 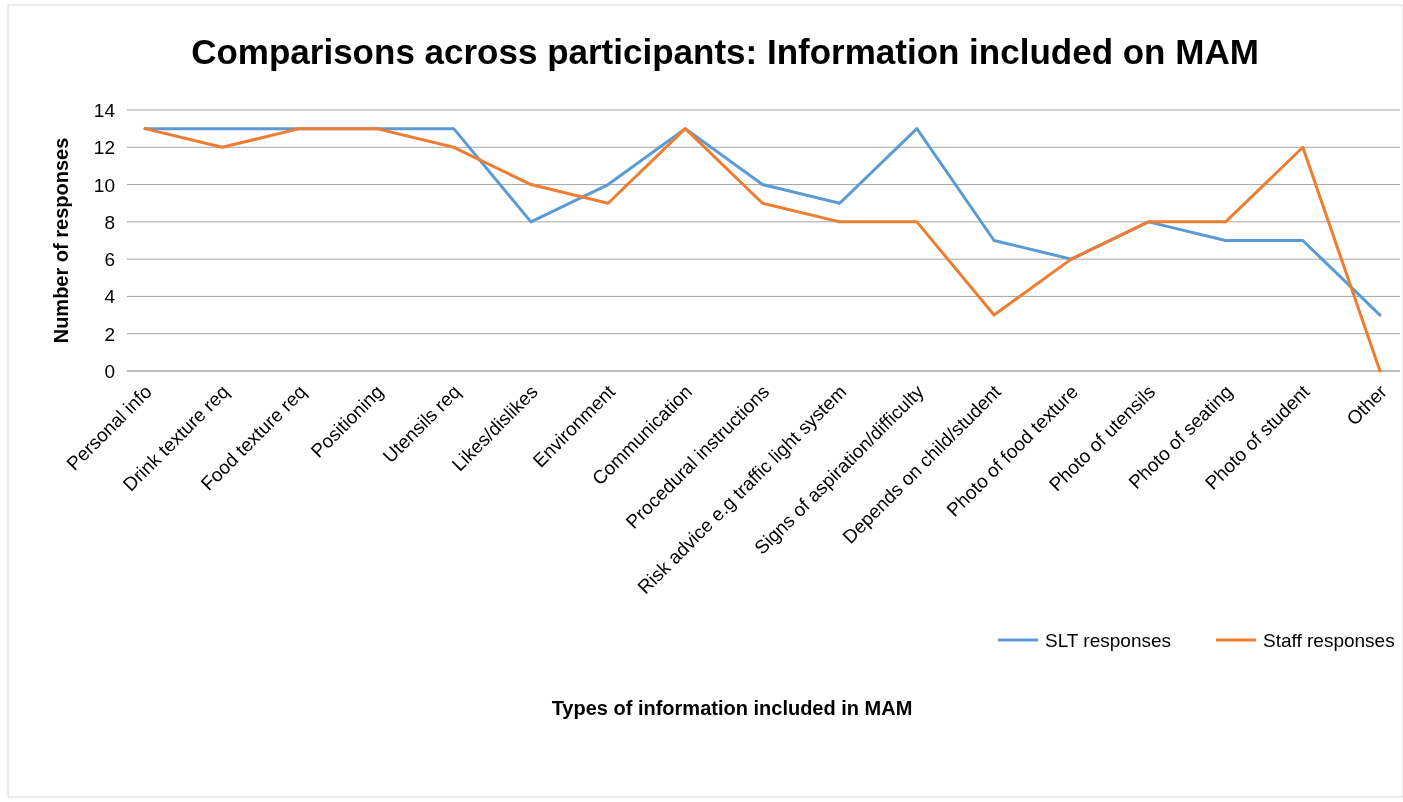 I want to click on y-tick-label: 8, so click(x=109, y=222).